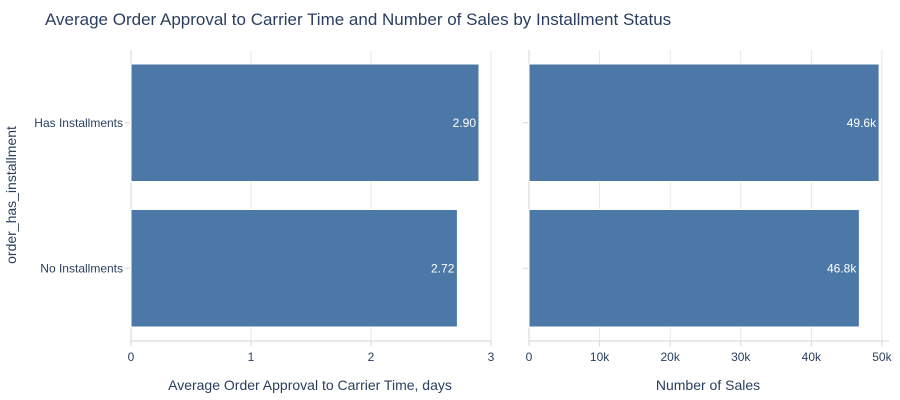 This screenshot has width=900, height=400. I want to click on y-axis-title: order_has_installment, so click(11, 195).